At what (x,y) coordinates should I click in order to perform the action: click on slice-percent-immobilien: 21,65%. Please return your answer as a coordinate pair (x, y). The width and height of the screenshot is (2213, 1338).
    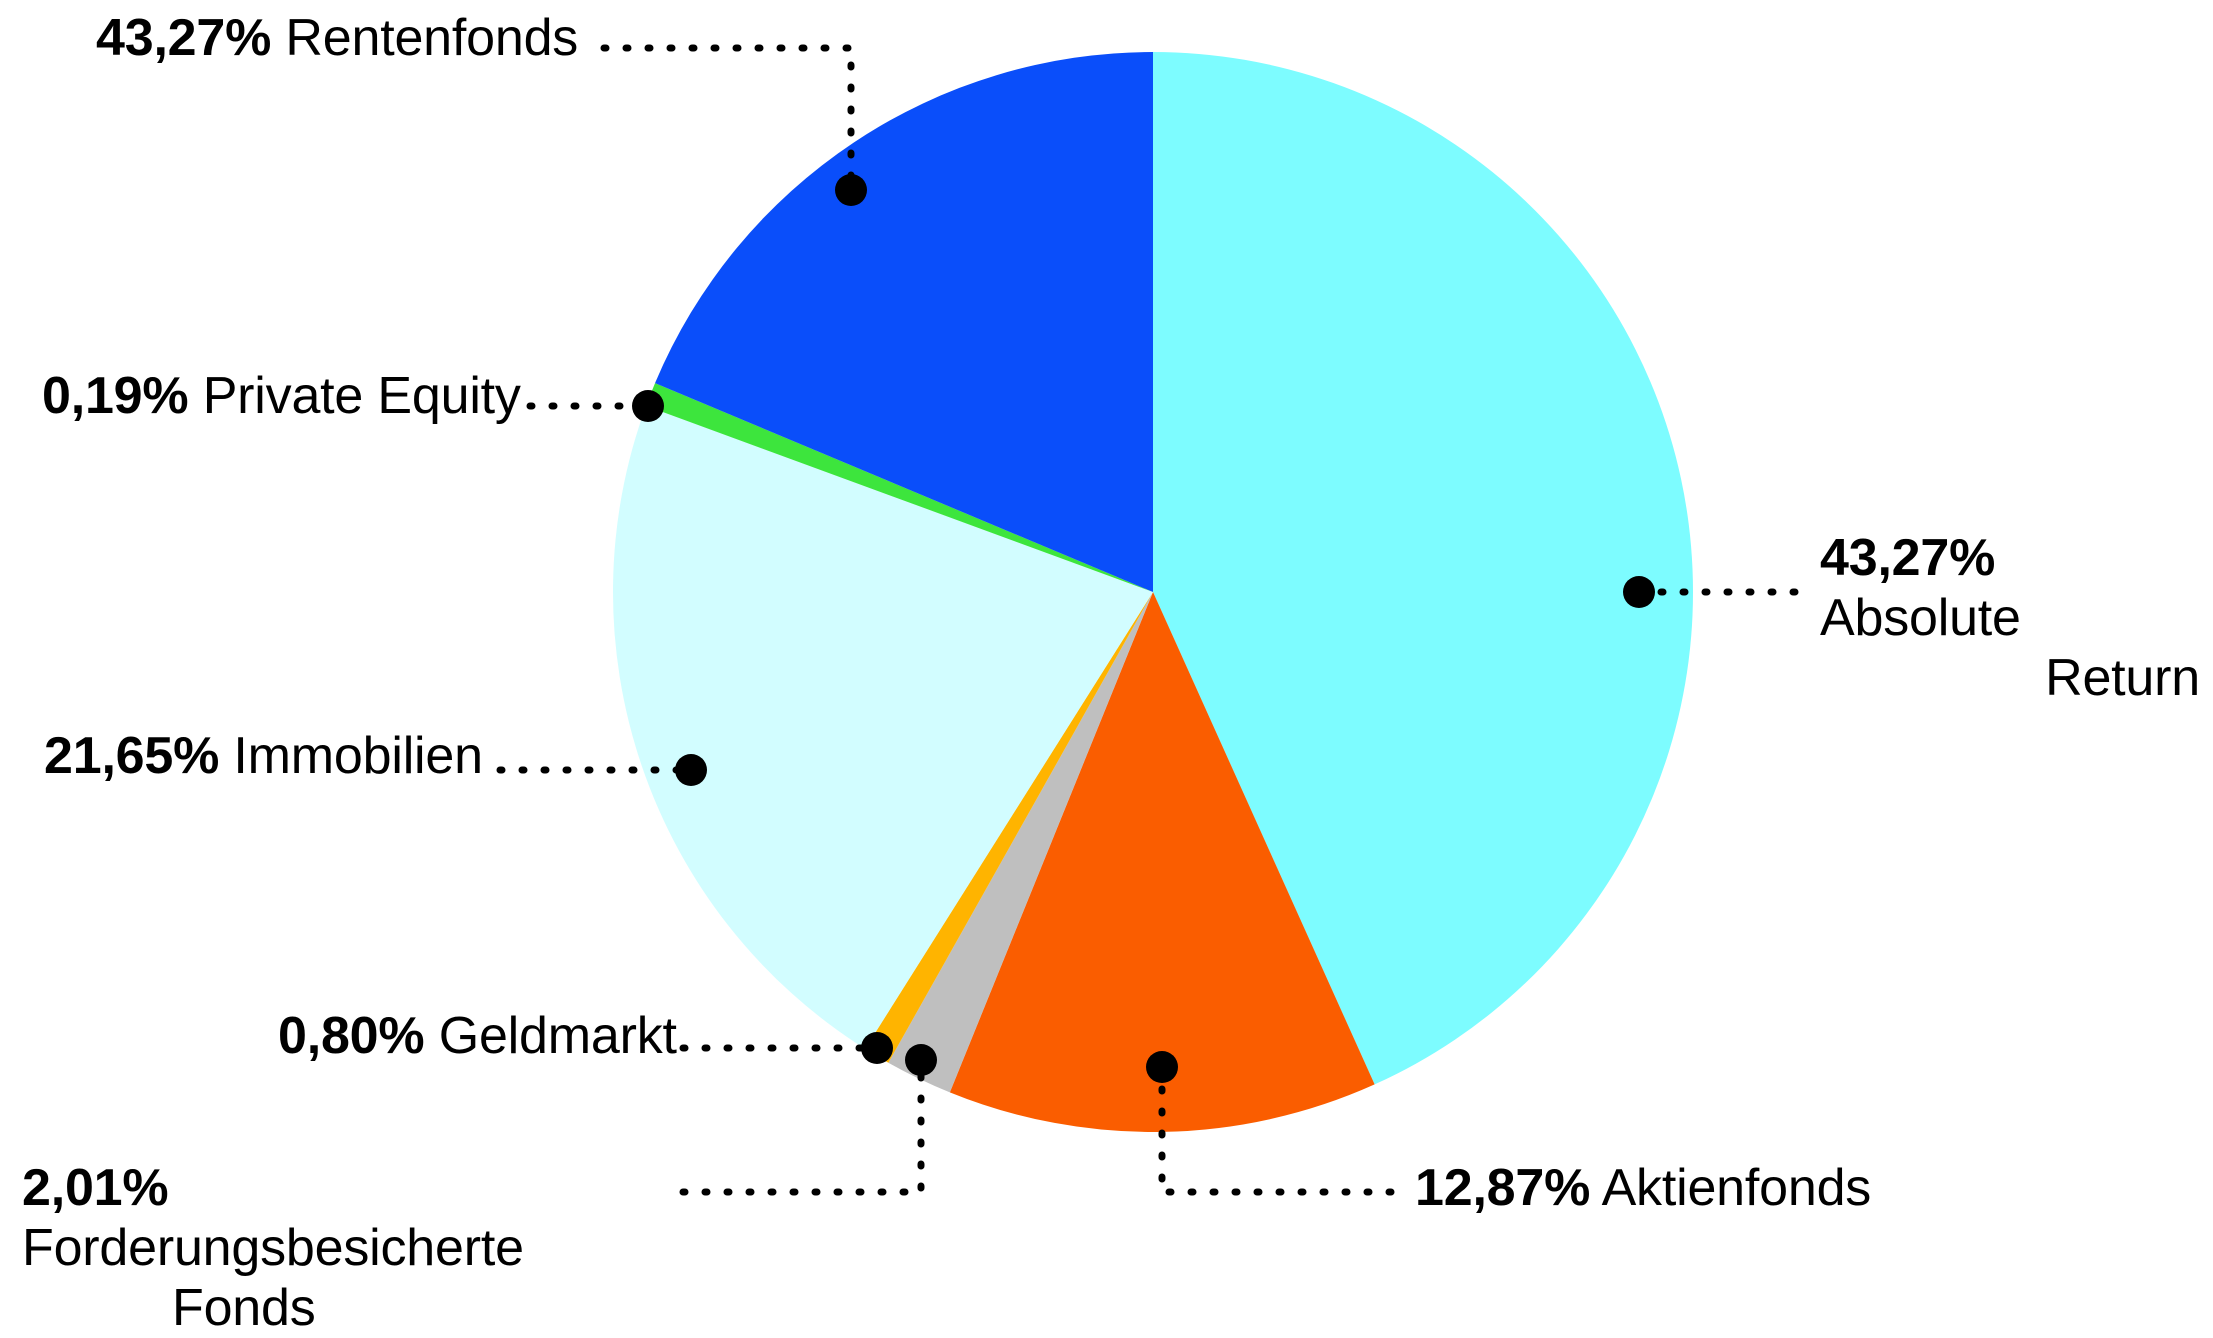
    Looking at the image, I should click on (132, 756).